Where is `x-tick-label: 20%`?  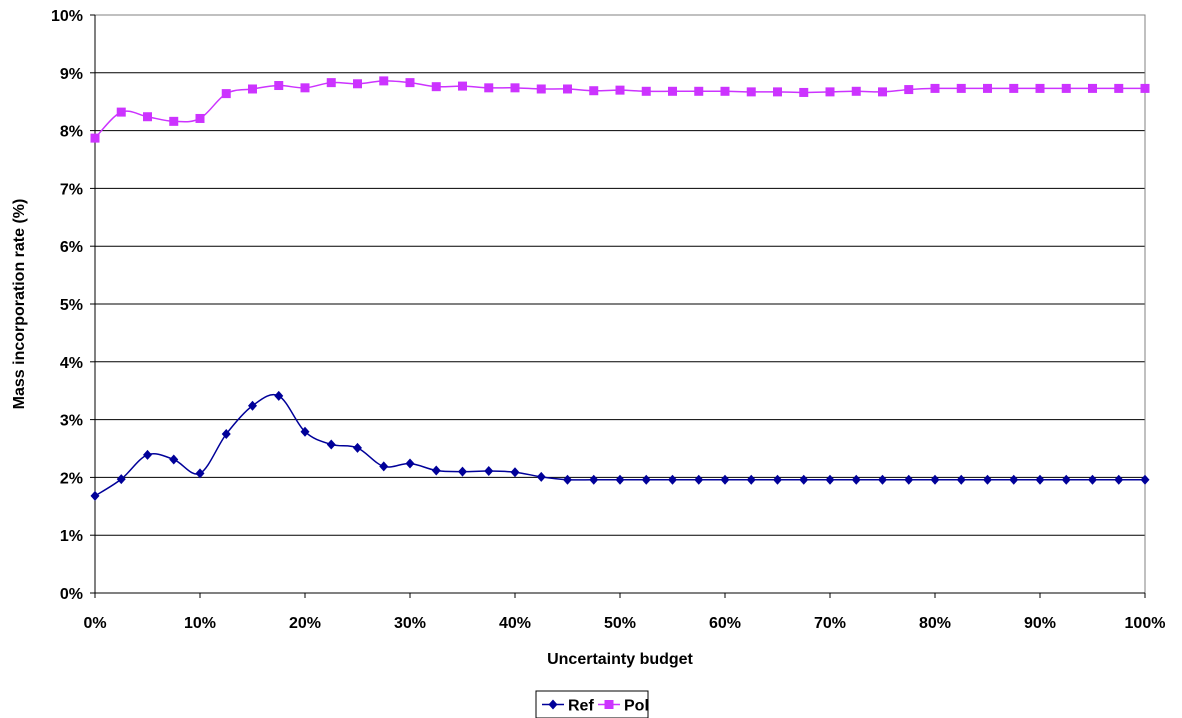 x-tick-label: 20% is located at coordinates (305, 623).